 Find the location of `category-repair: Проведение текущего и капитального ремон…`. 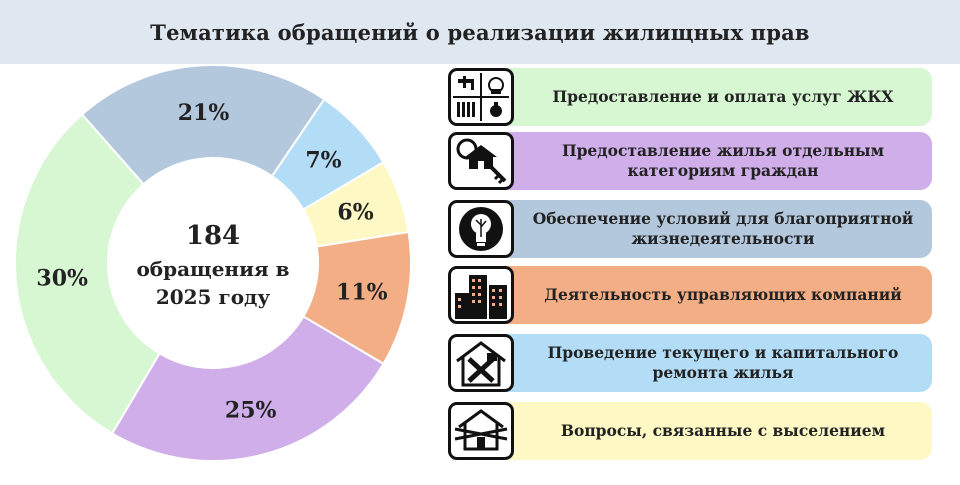

category-repair: Проведение текущего и капитального ремон… is located at coordinates (690, 363).